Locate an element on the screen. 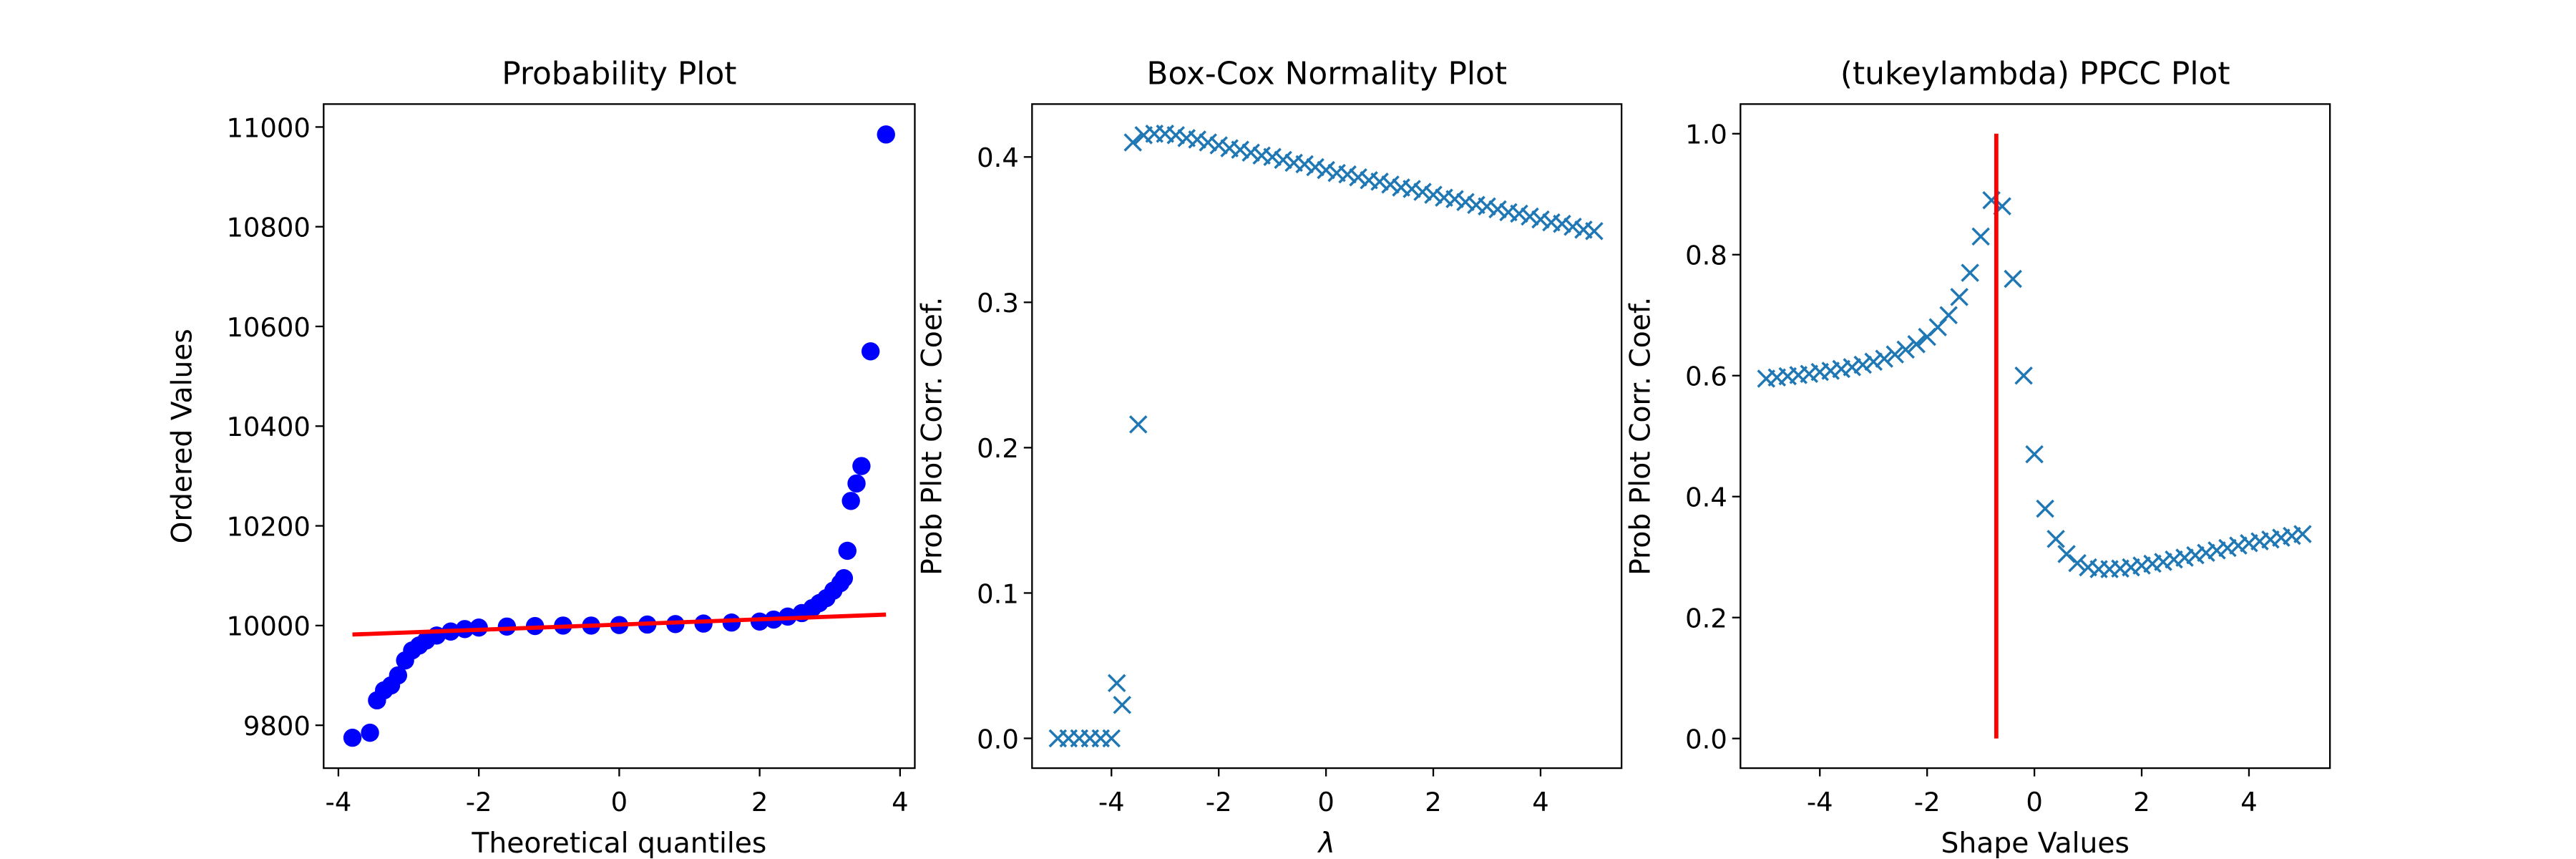 Image resolution: width=2576 pixels, height=859 pixels. y-tick-label: 0.6 is located at coordinates (1706, 376).